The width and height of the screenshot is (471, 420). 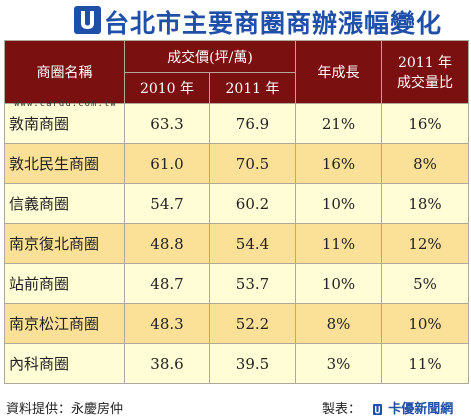 I want to click on table-row: 內科商圈 38.6 39.5 3% 11%, so click(x=237, y=363).